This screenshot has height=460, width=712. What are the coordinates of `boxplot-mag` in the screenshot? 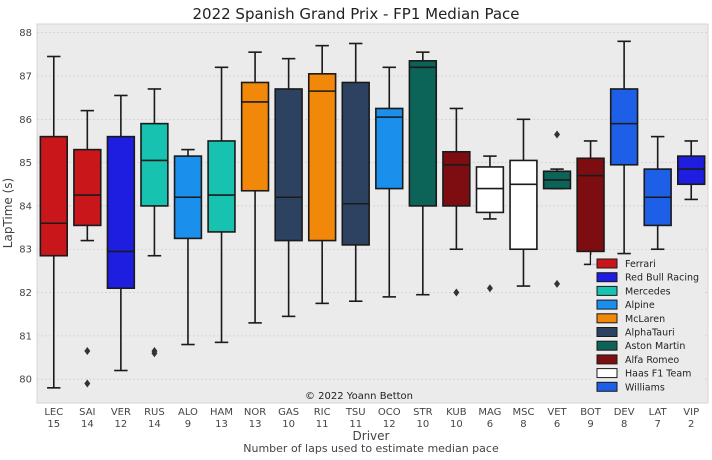 It's located at (490, 224).